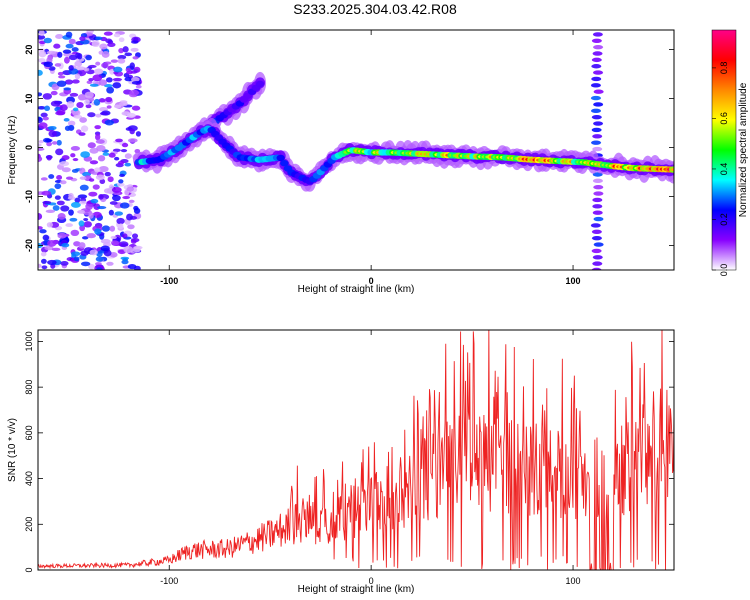 The height and width of the screenshot is (600, 750). What do you see at coordinates (720, 169) in the screenshot?
I see `colorbar-ticks: 0.0 0.2 0.4 0.6 0.8` at bounding box center [720, 169].